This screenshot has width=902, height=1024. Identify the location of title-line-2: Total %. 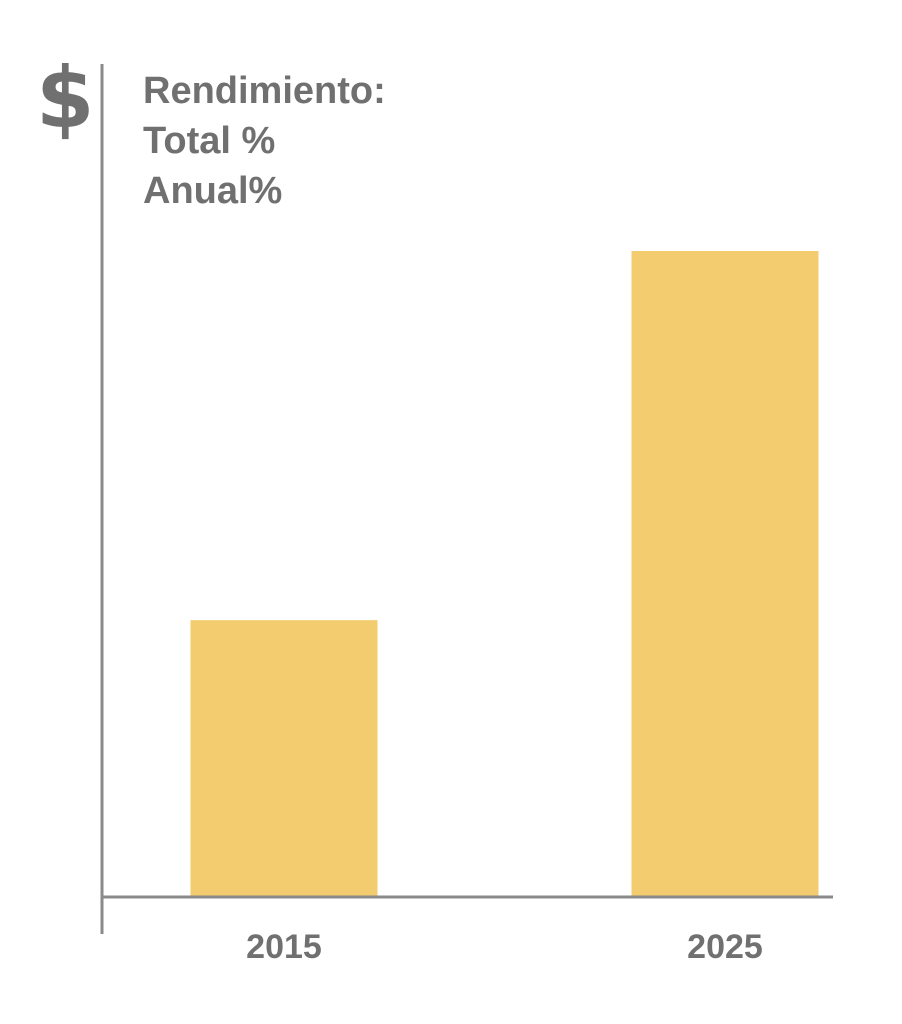
(209, 141).